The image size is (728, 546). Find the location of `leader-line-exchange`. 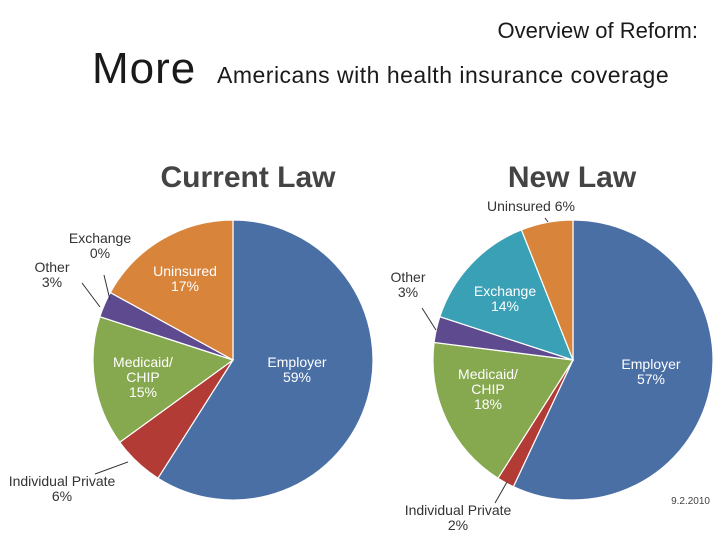

leader-line-exchange is located at coordinates (107, 287).